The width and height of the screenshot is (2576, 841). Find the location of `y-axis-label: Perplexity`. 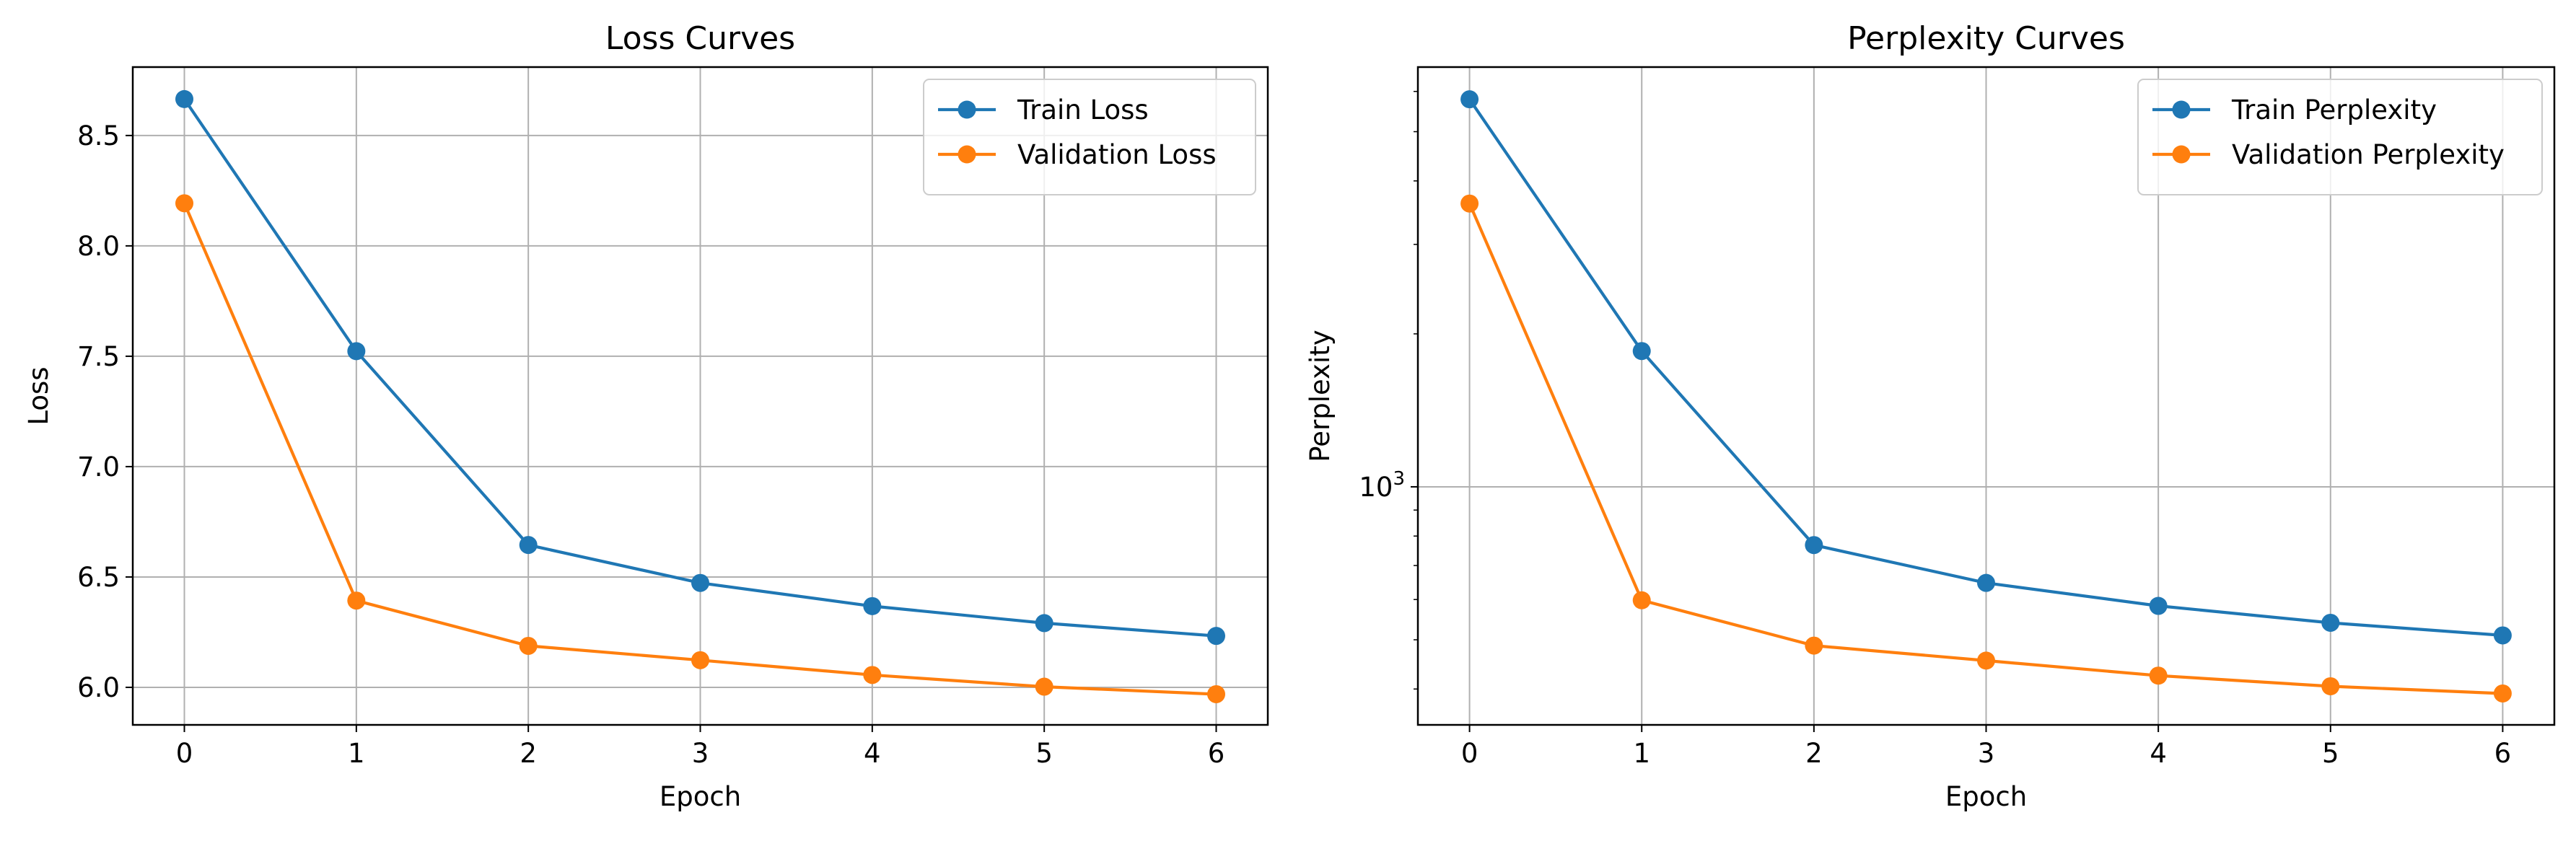

y-axis-label: Perplexity is located at coordinates (1320, 396).